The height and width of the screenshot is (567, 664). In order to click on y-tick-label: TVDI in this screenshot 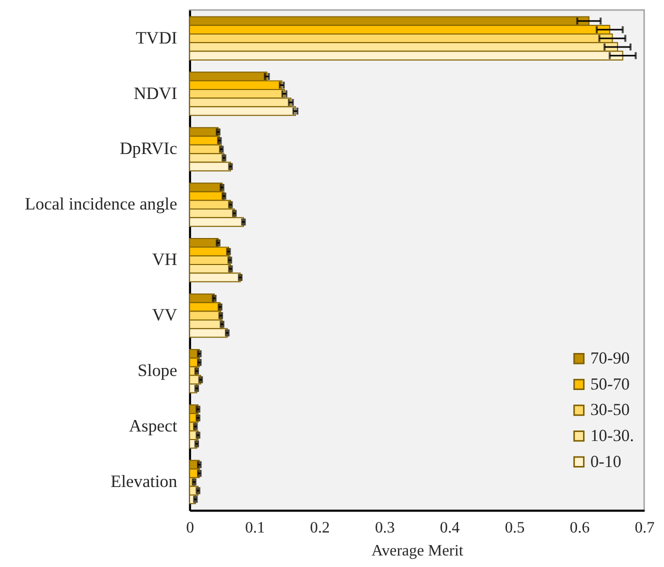, I will do `click(157, 38)`.